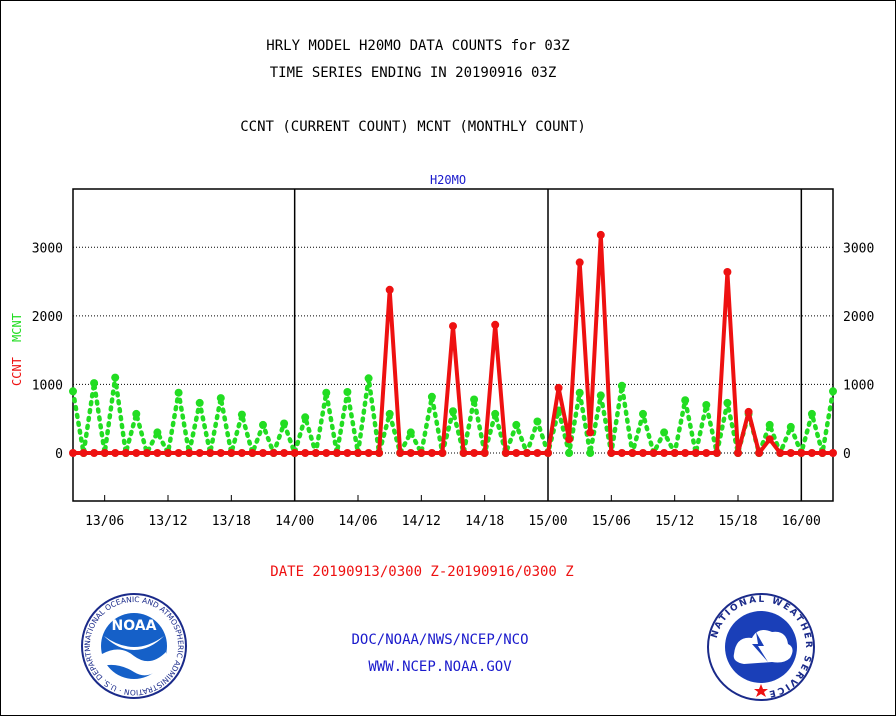 The height and width of the screenshot is (716, 896). I want to click on y-tick-label-right: 2000, so click(858, 317).